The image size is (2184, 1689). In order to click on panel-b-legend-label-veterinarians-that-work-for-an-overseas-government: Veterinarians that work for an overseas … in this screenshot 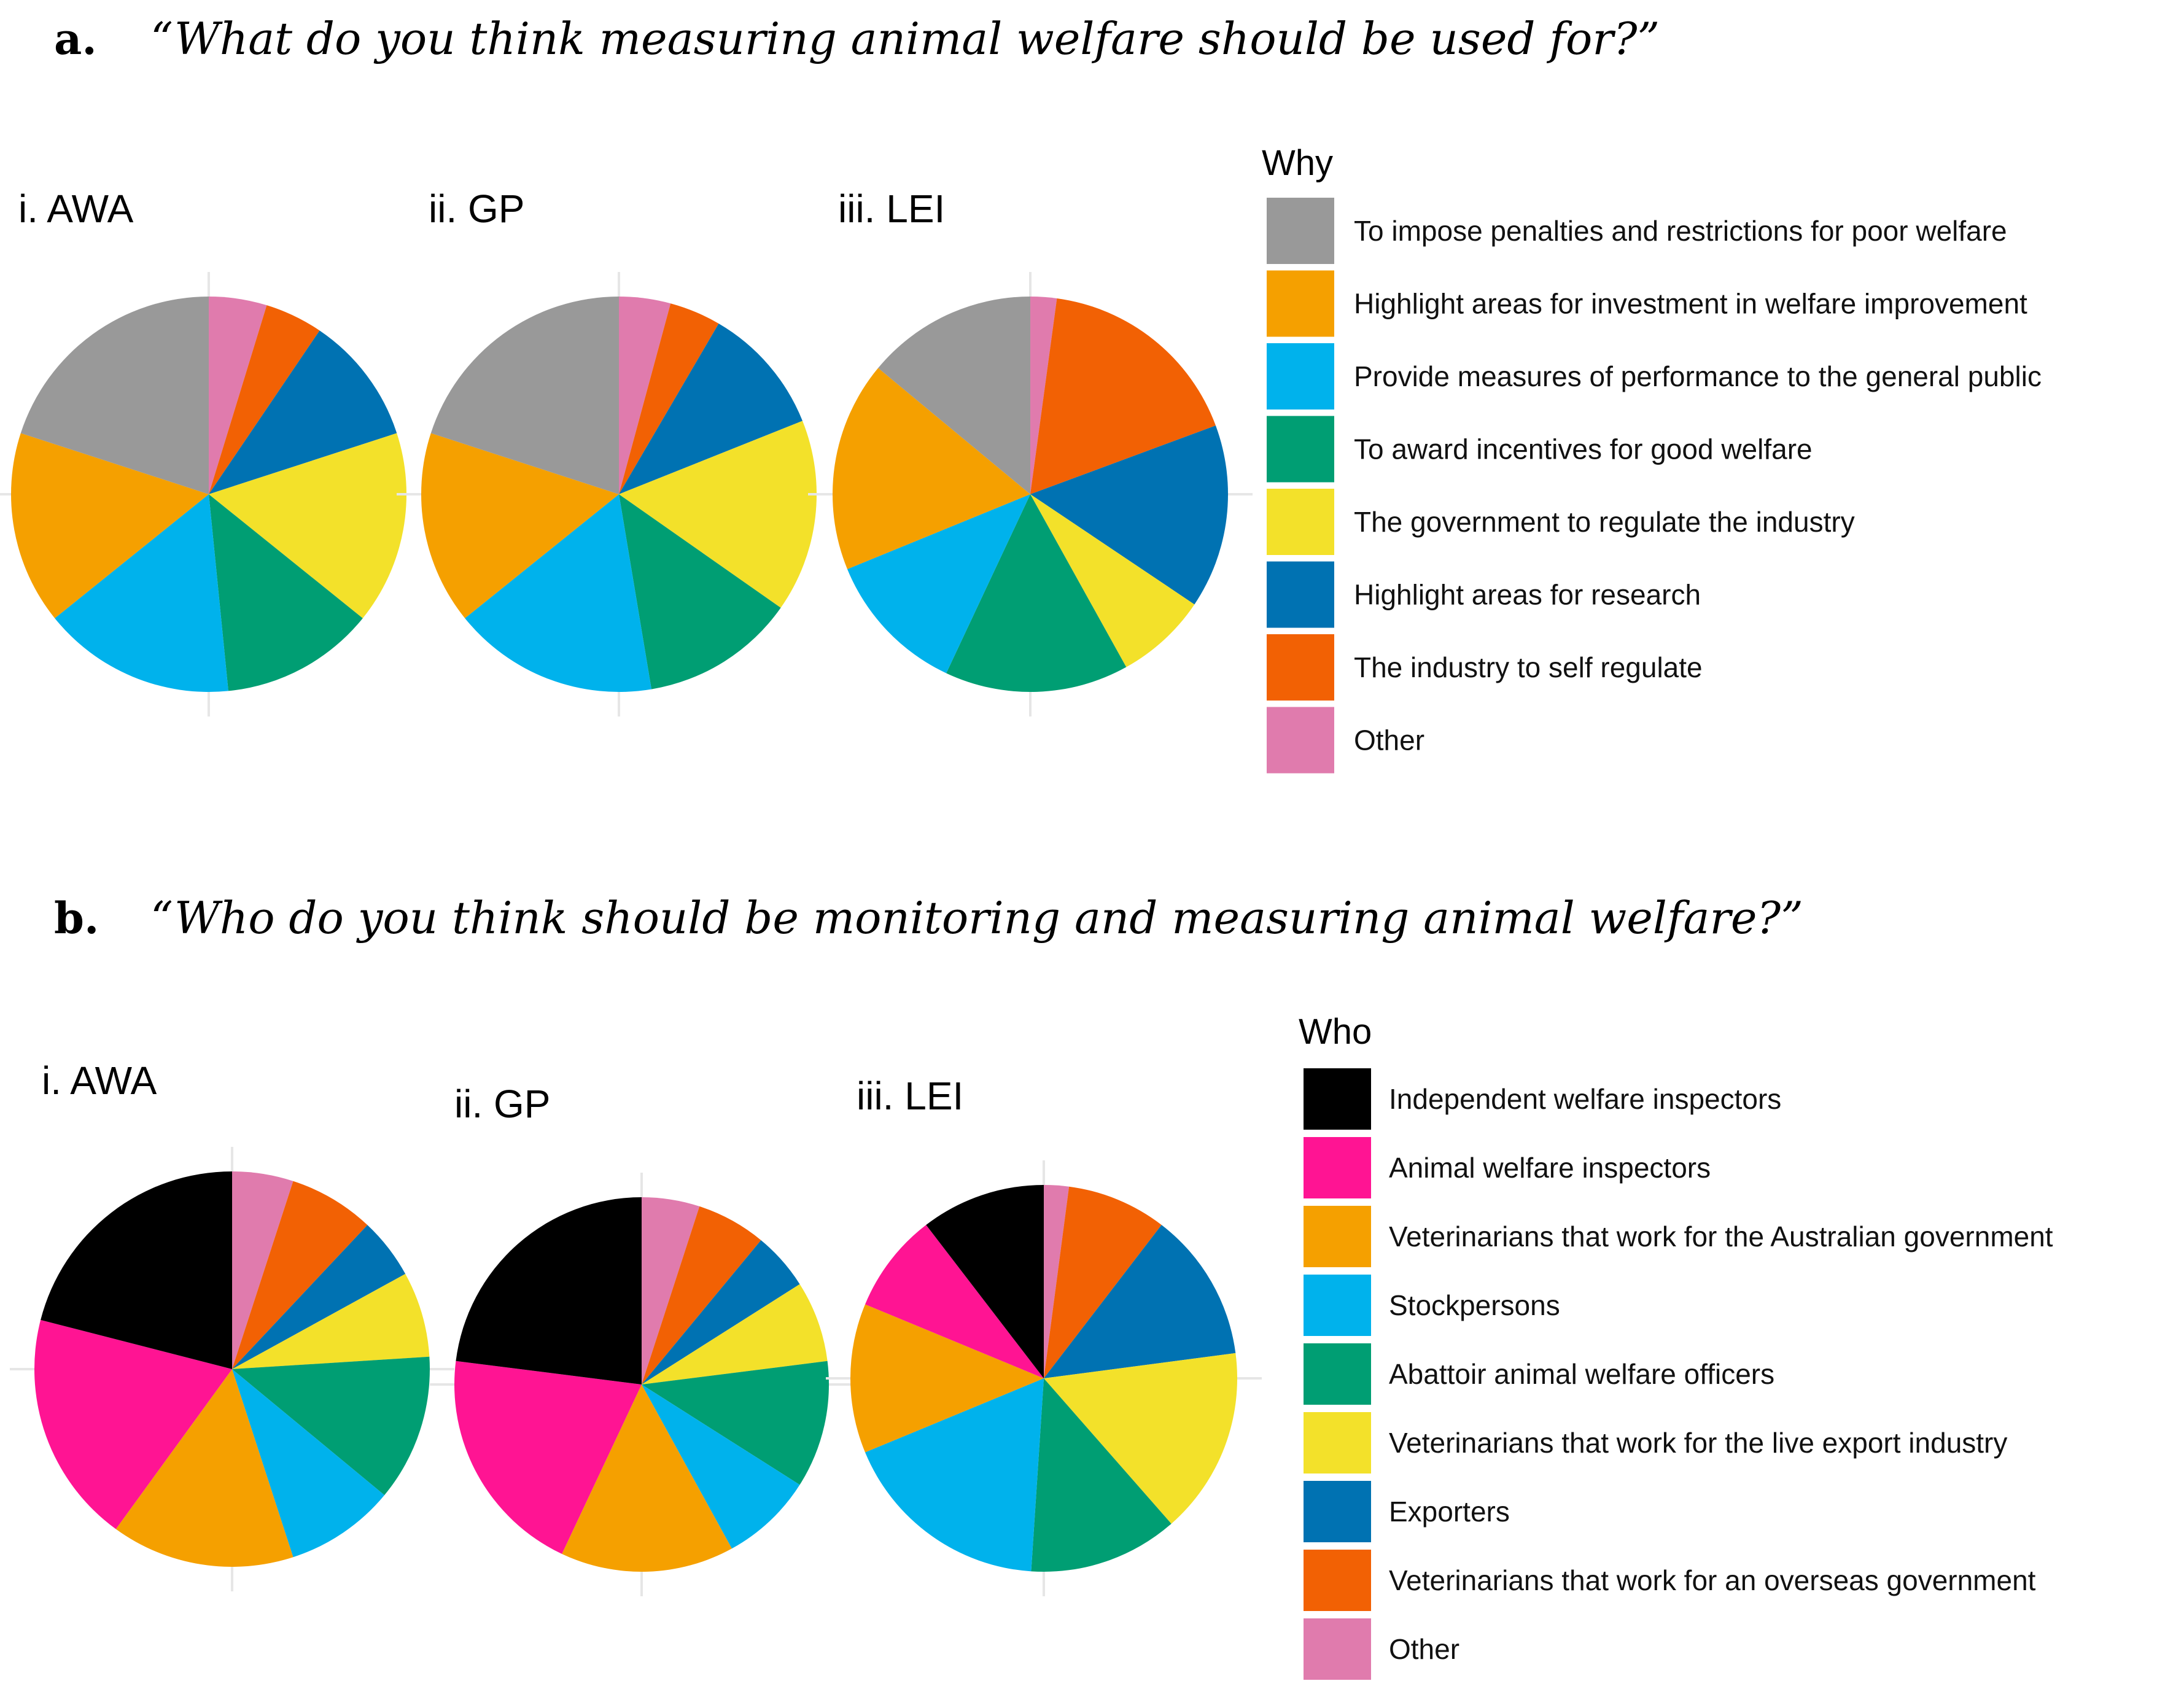, I will do `click(1712, 1580)`.